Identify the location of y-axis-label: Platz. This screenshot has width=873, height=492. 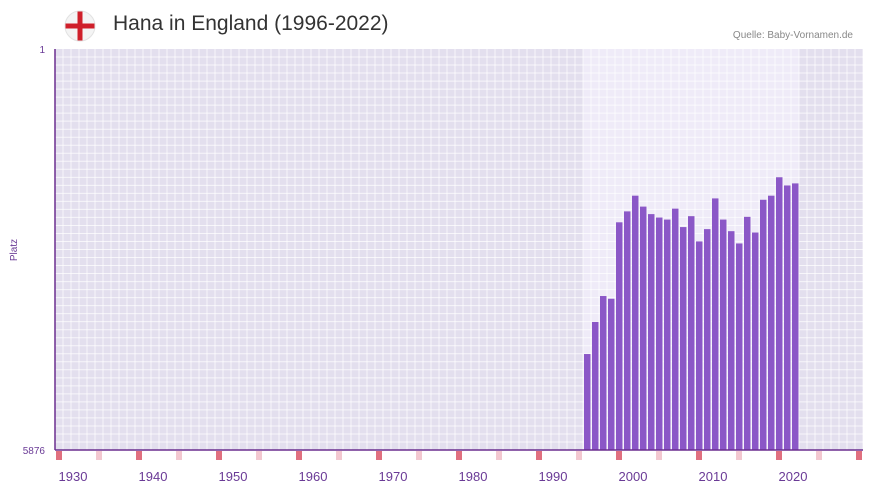
(14, 250).